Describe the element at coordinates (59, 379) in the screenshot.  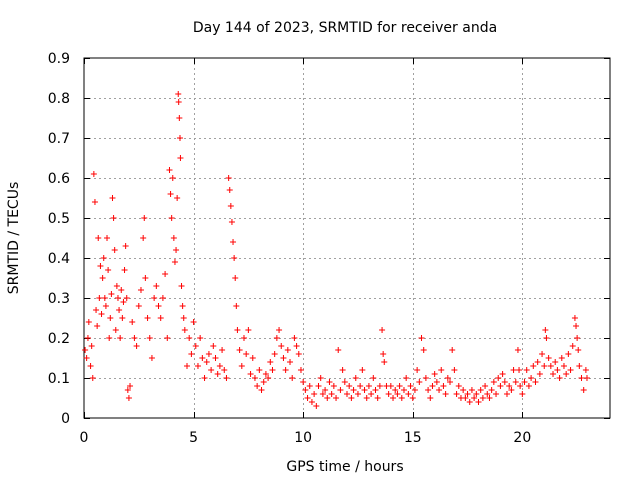
I see `y-tick-label: 0.1` at that location.